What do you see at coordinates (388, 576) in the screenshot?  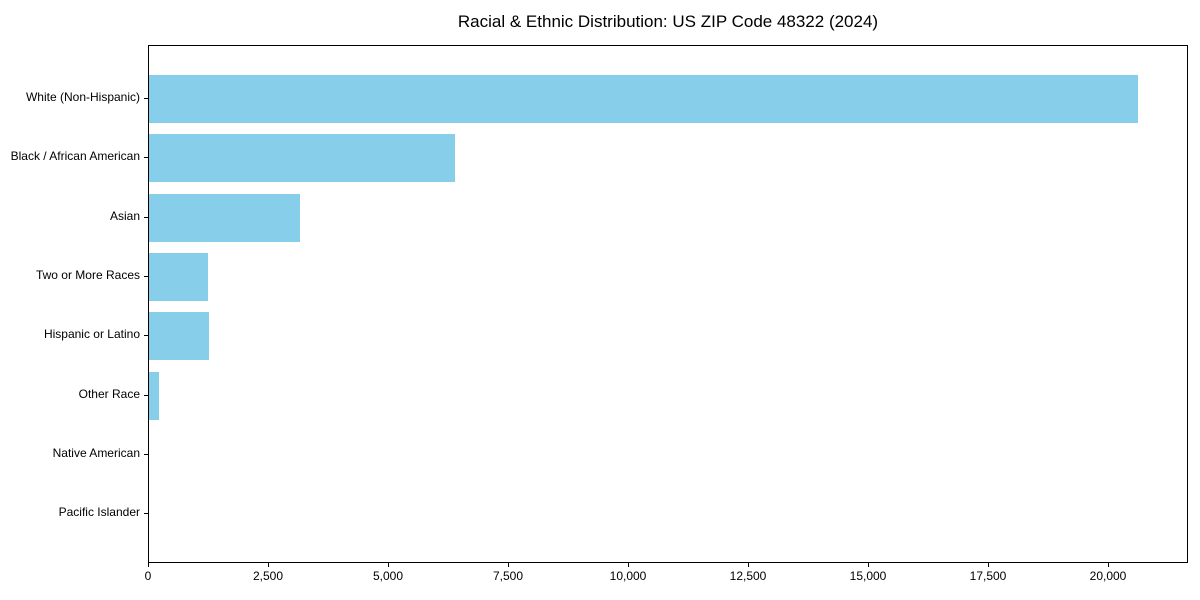 I see `x-tick-label: 5,000` at bounding box center [388, 576].